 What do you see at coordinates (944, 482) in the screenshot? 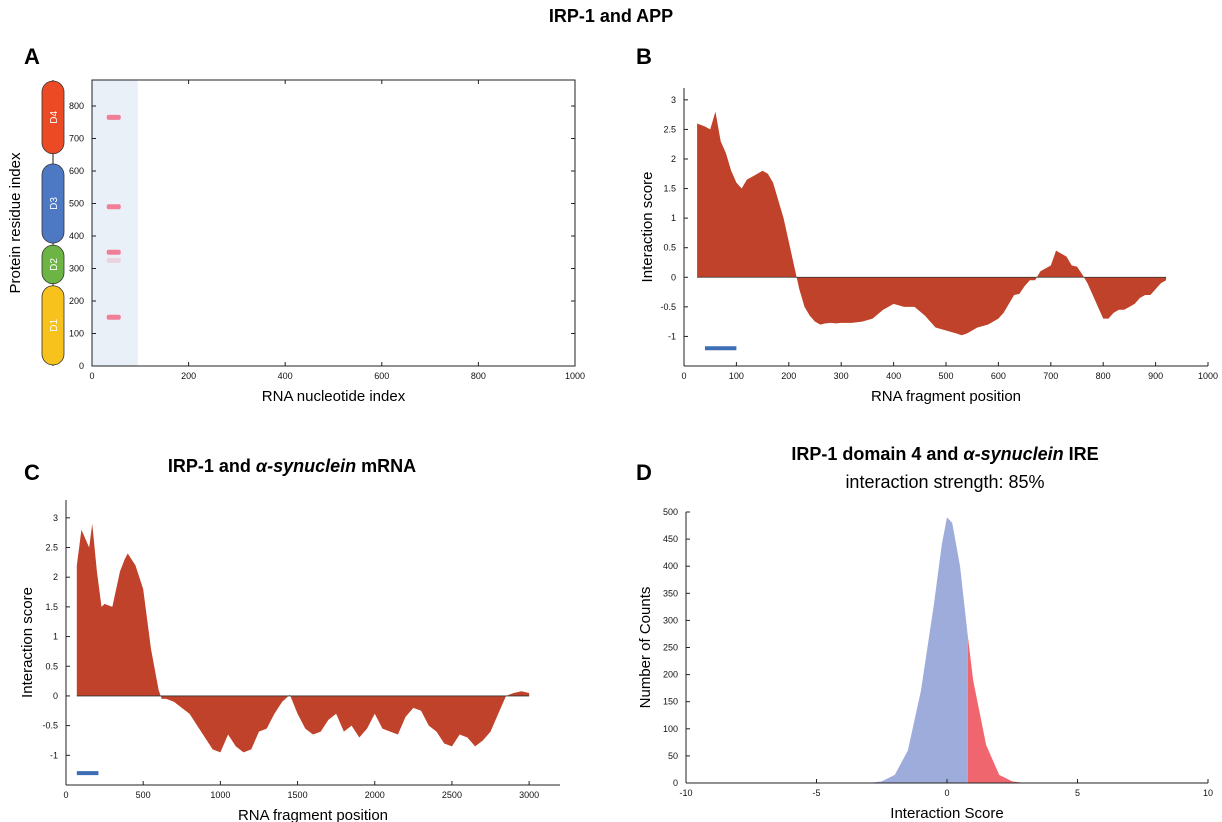
I see `panel-d-subtitle: interaction strength: 85%` at bounding box center [944, 482].